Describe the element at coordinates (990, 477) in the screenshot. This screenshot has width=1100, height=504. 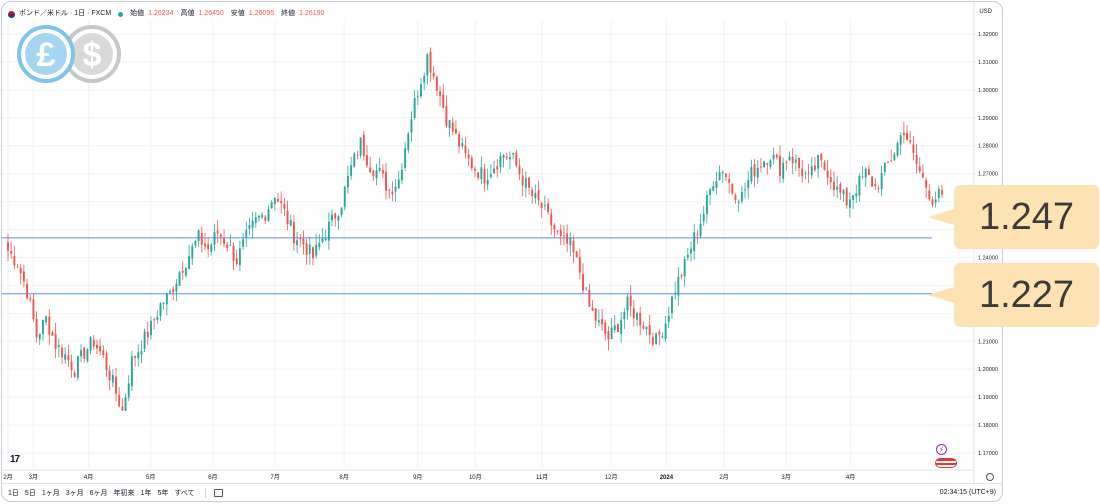
I see `settings-gear-icon` at that location.